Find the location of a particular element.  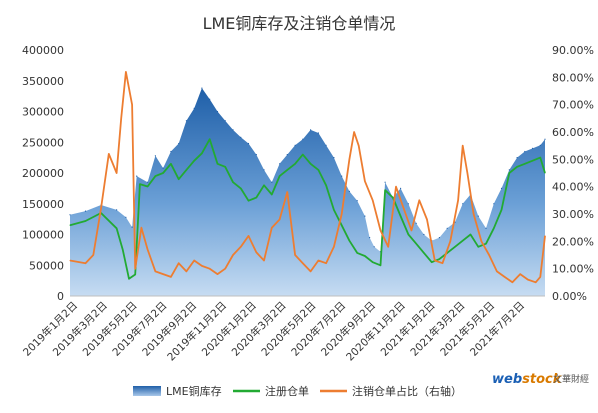

y-left-tick-label: 100000 is located at coordinates (43, 235).